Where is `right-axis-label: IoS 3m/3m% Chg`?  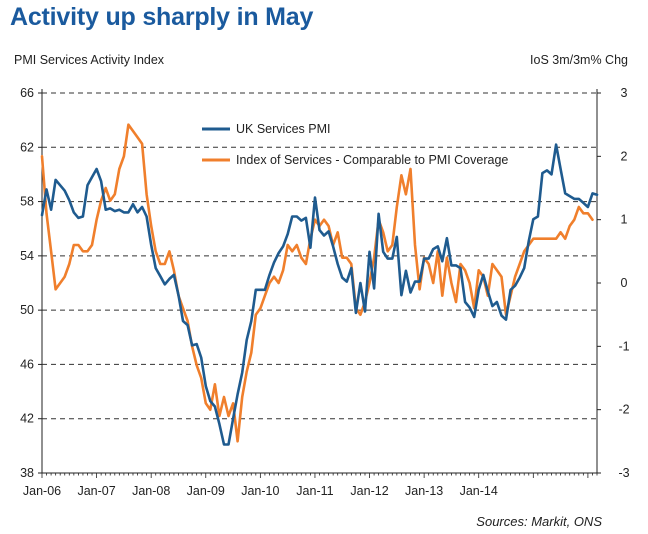
right-axis-label: IoS 3m/3m% Chg is located at coordinates (579, 60).